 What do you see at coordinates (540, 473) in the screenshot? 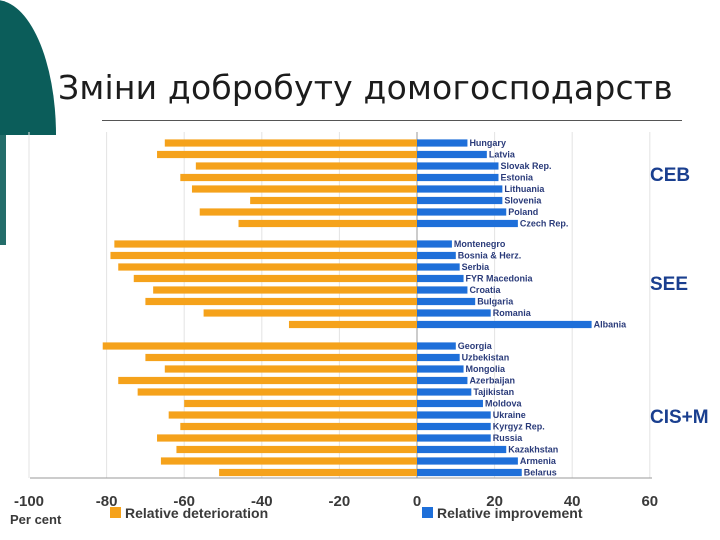
I see `country-label: Belarus` at bounding box center [540, 473].